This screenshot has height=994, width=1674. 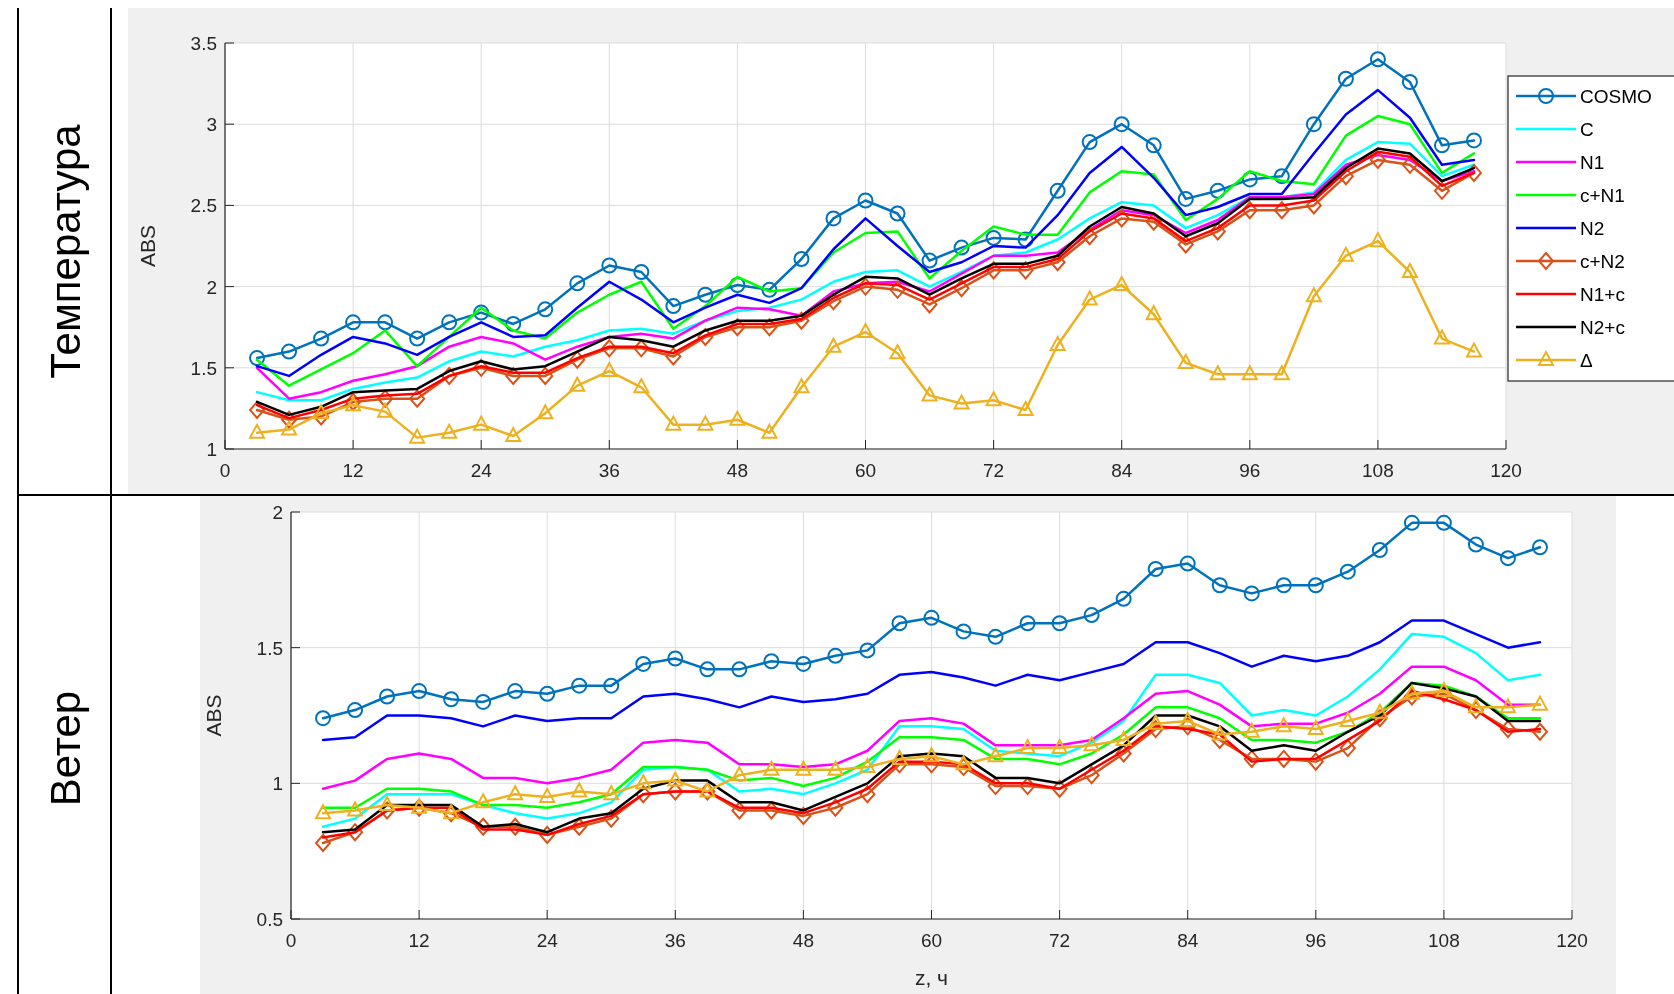 I want to click on y-tick-label: 1.5, so click(x=269, y=648).